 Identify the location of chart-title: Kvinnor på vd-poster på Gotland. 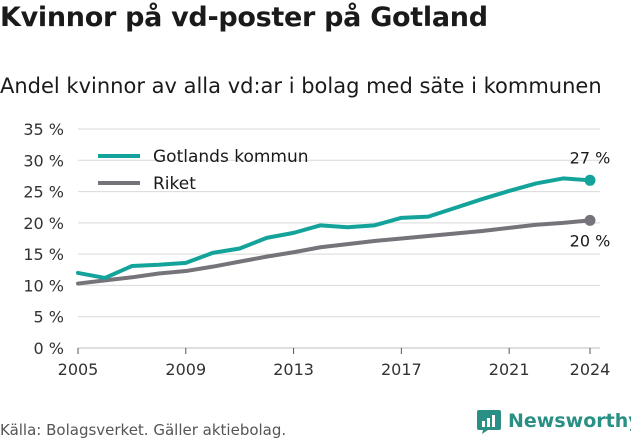
(244, 17).